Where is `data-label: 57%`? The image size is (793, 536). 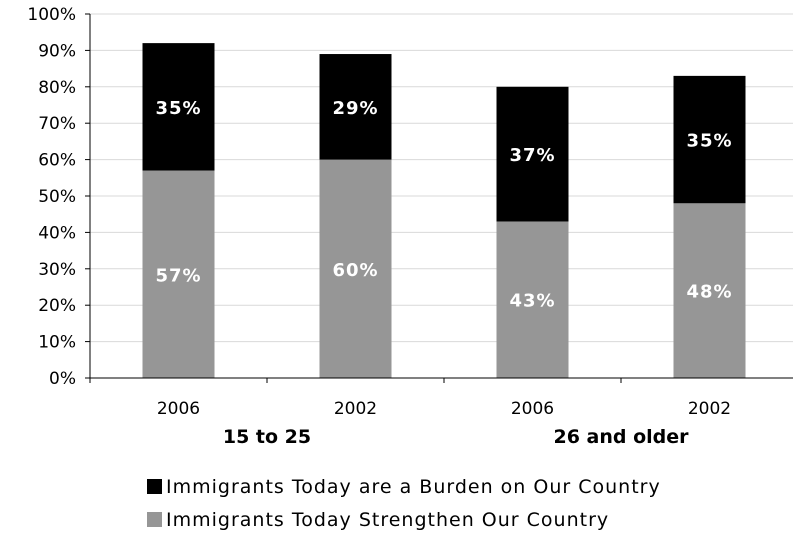
data-label: 57% is located at coordinates (178, 275).